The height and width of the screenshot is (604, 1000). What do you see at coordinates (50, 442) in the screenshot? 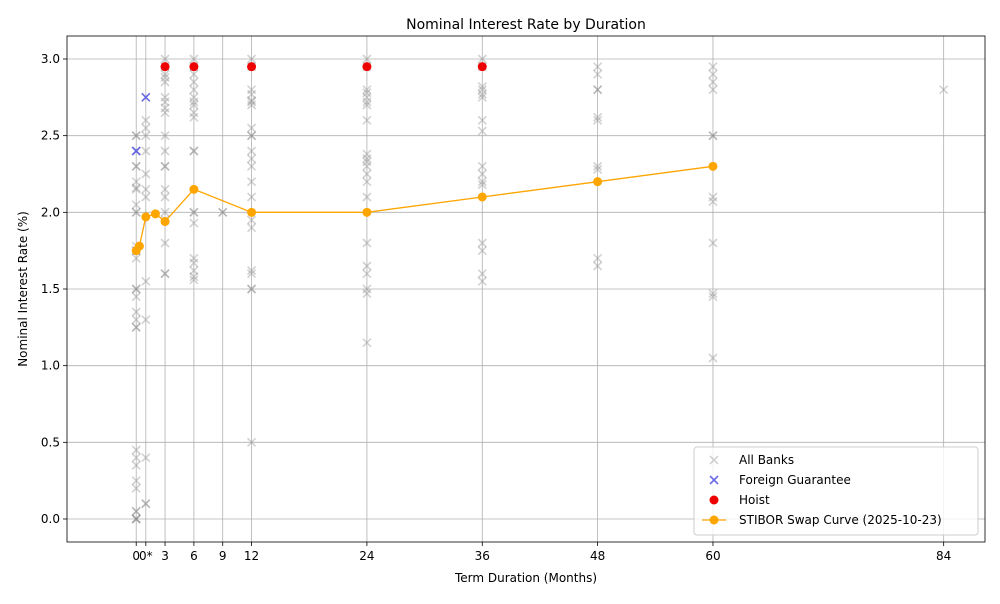
I see `y-tick-label: 0.5` at bounding box center [50, 442].